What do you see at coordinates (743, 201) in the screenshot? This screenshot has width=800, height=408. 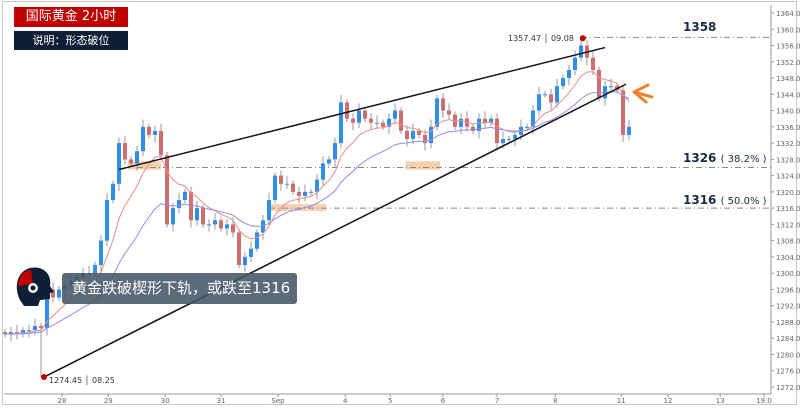 I see `level-pct: ( 50.0% )` at bounding box center [743, 201].